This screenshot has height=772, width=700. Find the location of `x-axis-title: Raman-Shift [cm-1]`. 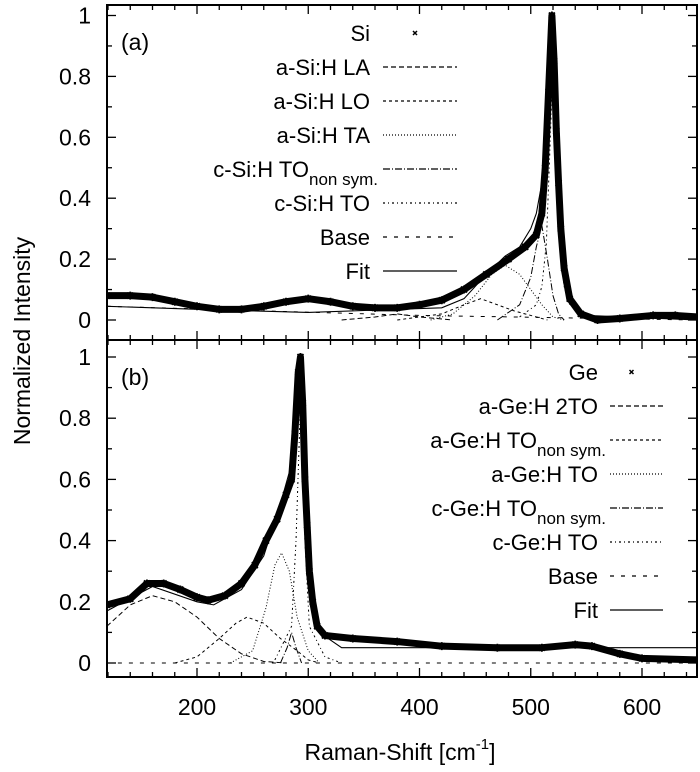

x-axis-title: Raman-Shift [cm-1] is located at coordinates (400, 750).